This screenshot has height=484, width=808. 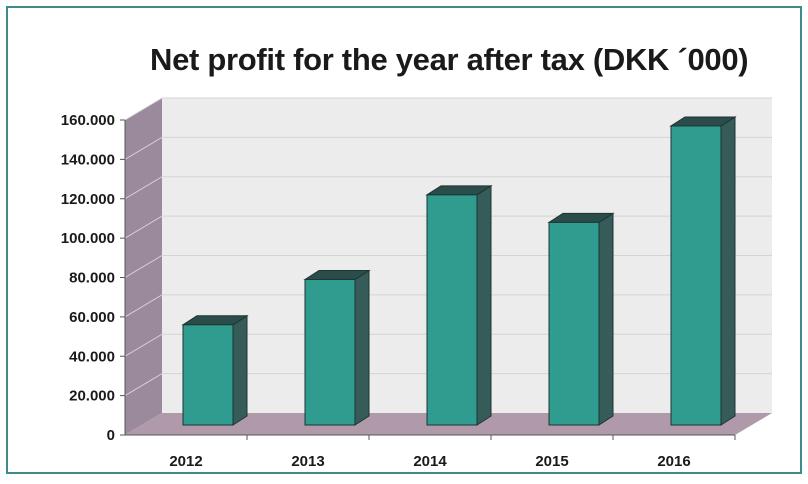 What do you see at coordinates (92, 356) in the screenshot?
I see `y-tick-label: 40.000` at bounding box center [92, 356].